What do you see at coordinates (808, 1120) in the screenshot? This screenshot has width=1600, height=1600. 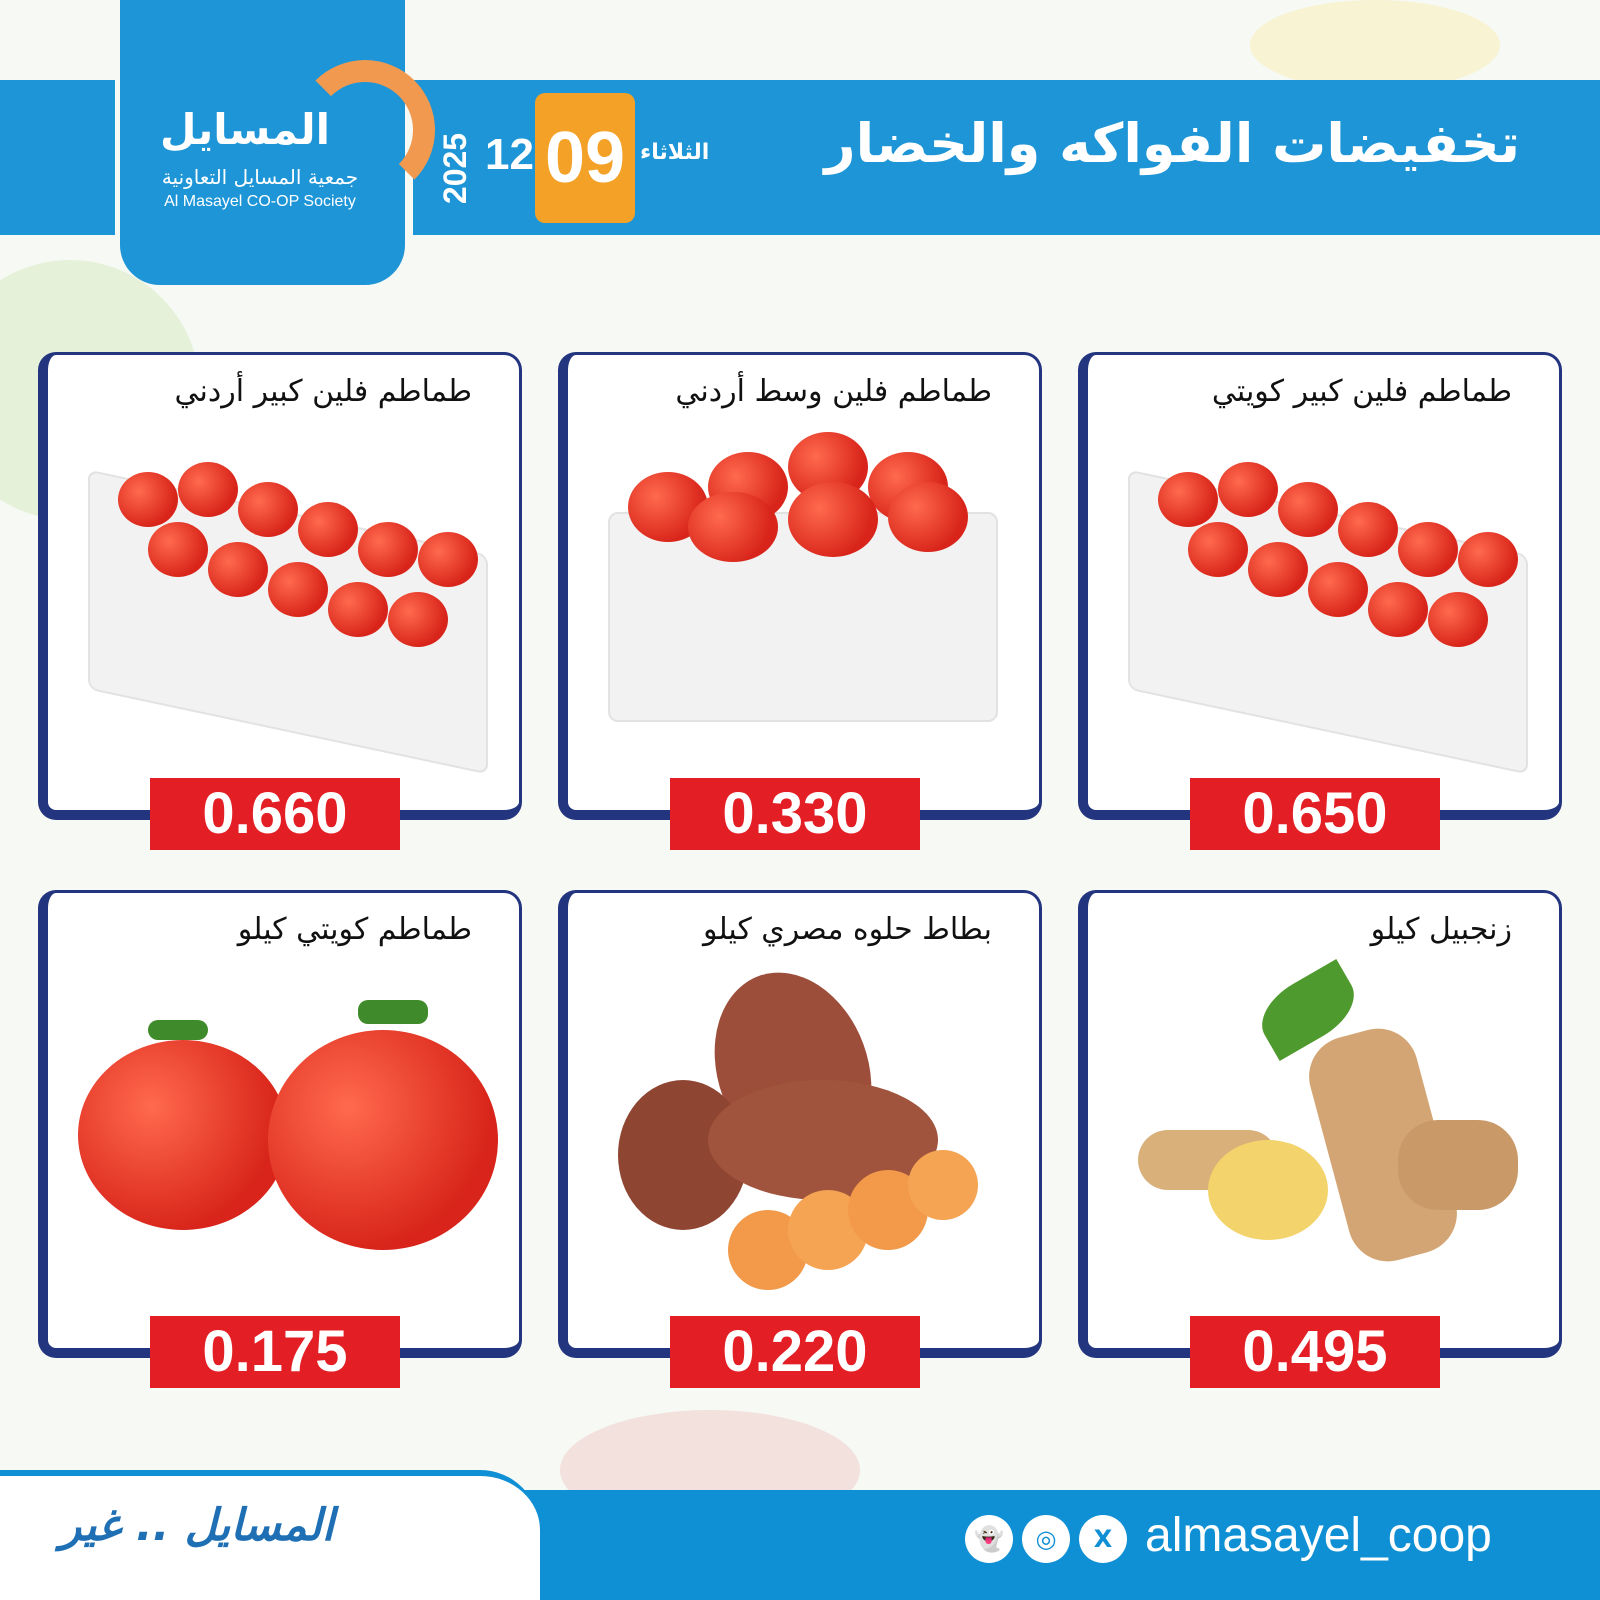 I see `sweet-potato-image` at bounding box center [808, 1120].